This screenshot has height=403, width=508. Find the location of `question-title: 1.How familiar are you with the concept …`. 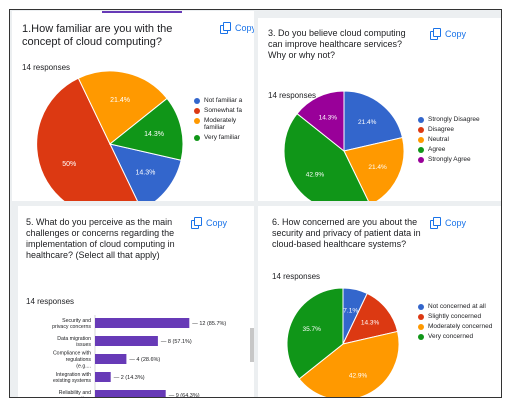

question-title: 1.How familiar are you with the concept … is located at coordinates (97, 36).